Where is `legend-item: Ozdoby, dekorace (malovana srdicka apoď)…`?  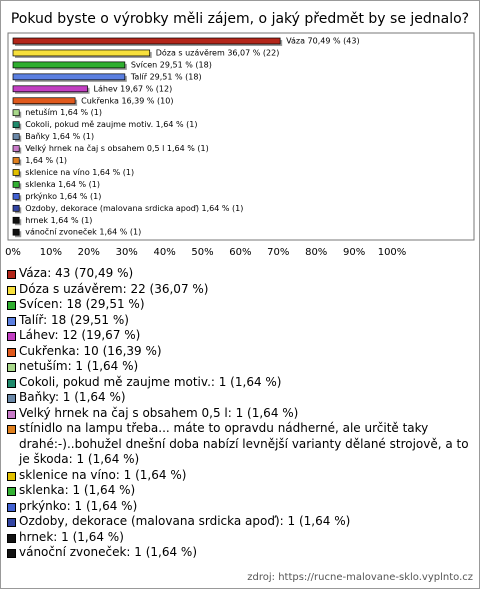
legend-item: Ozdoby, dekorace (malovana srdicka apoď)… is located at coordinates (238, 522).